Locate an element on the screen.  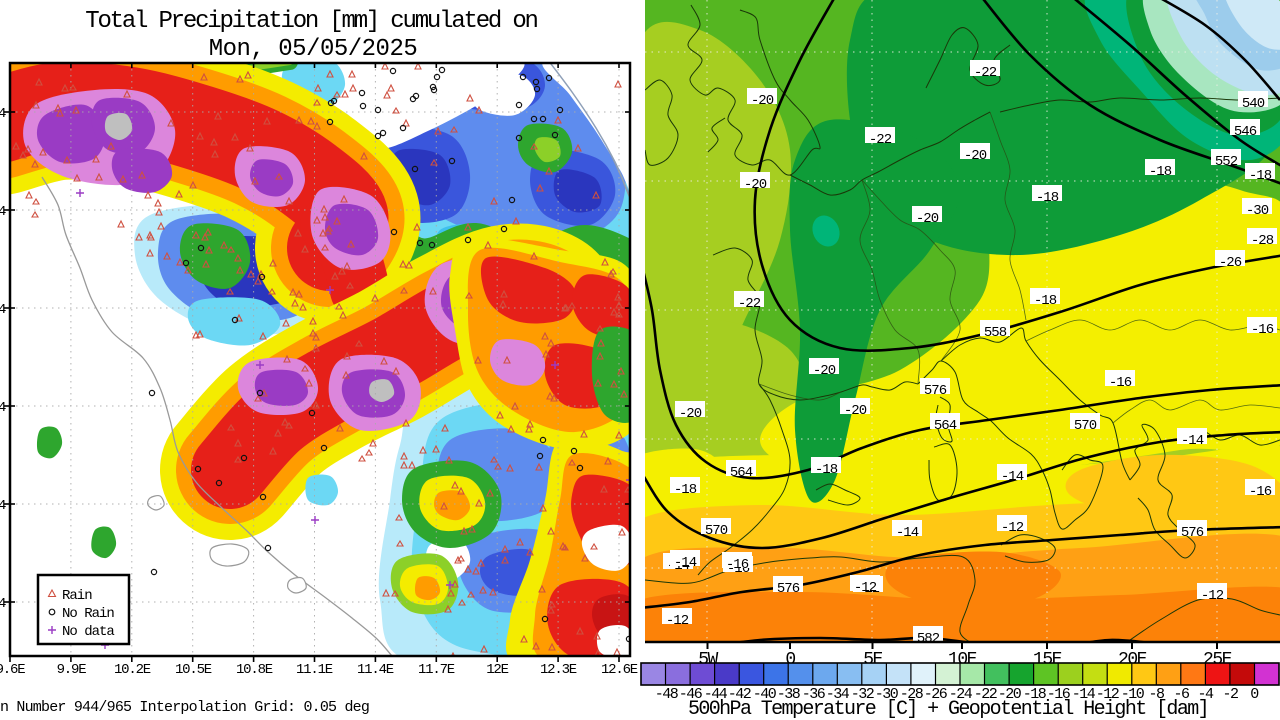
svg-text: -4 is located at coordinates (1205, 694).